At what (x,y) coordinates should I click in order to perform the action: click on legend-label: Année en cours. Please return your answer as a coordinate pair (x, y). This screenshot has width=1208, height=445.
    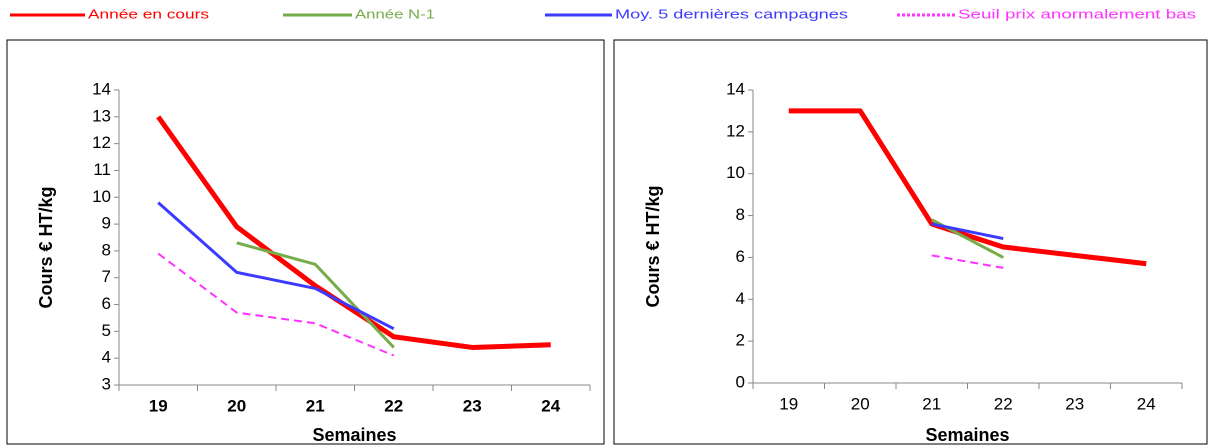
    Looking at the image, I should click on (149, 13).